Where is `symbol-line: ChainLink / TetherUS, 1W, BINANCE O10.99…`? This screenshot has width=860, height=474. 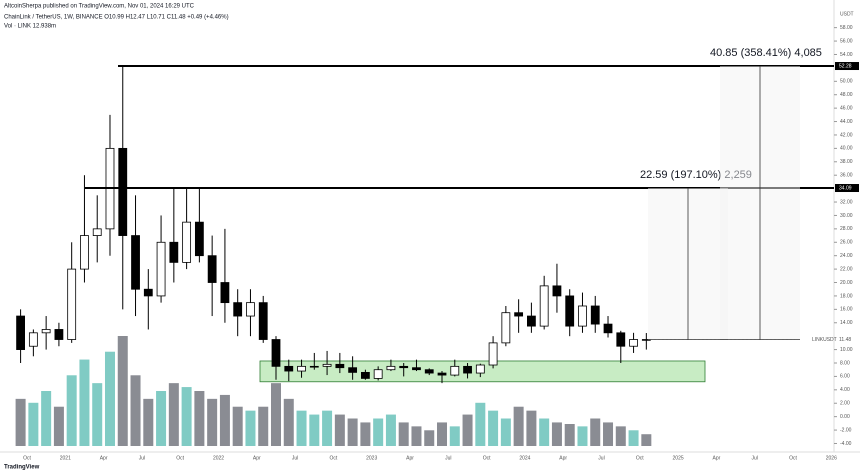 symbol-line: ChainLink / TetherUS, 1W, BINANCE O10.99… is located at coordinates (116, 18).